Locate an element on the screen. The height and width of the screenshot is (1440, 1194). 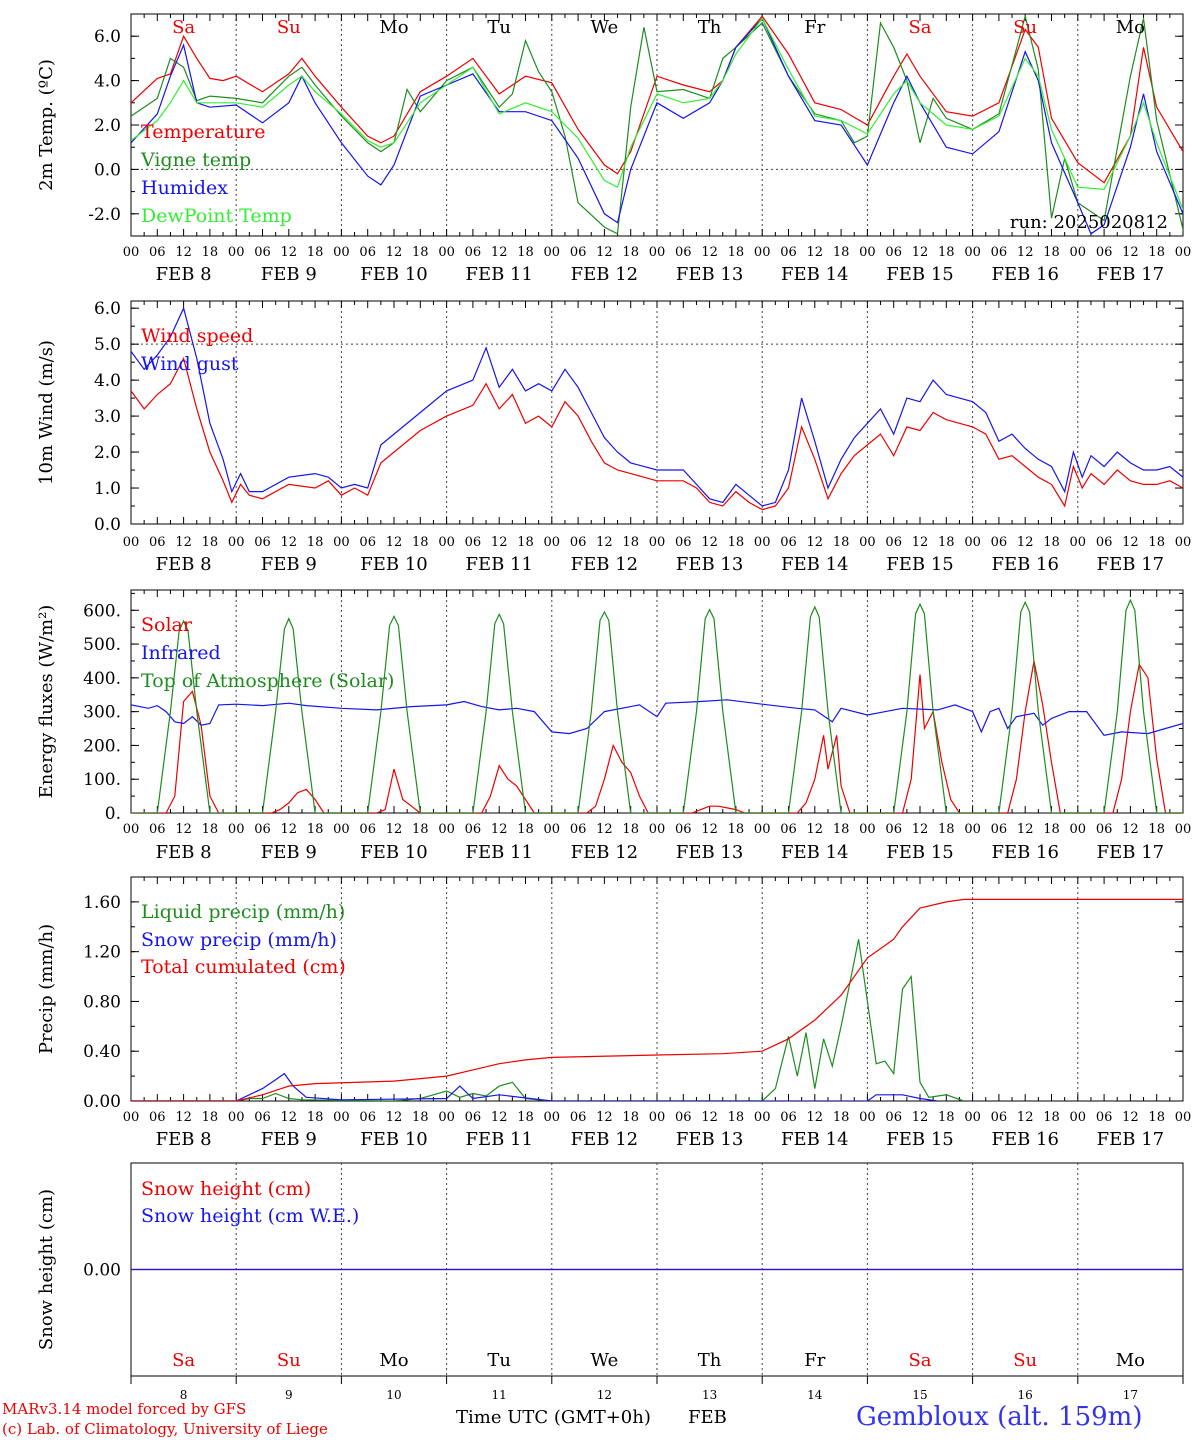
y-axis-label: Precip (mm/h) is located at coordinates (46, 989).